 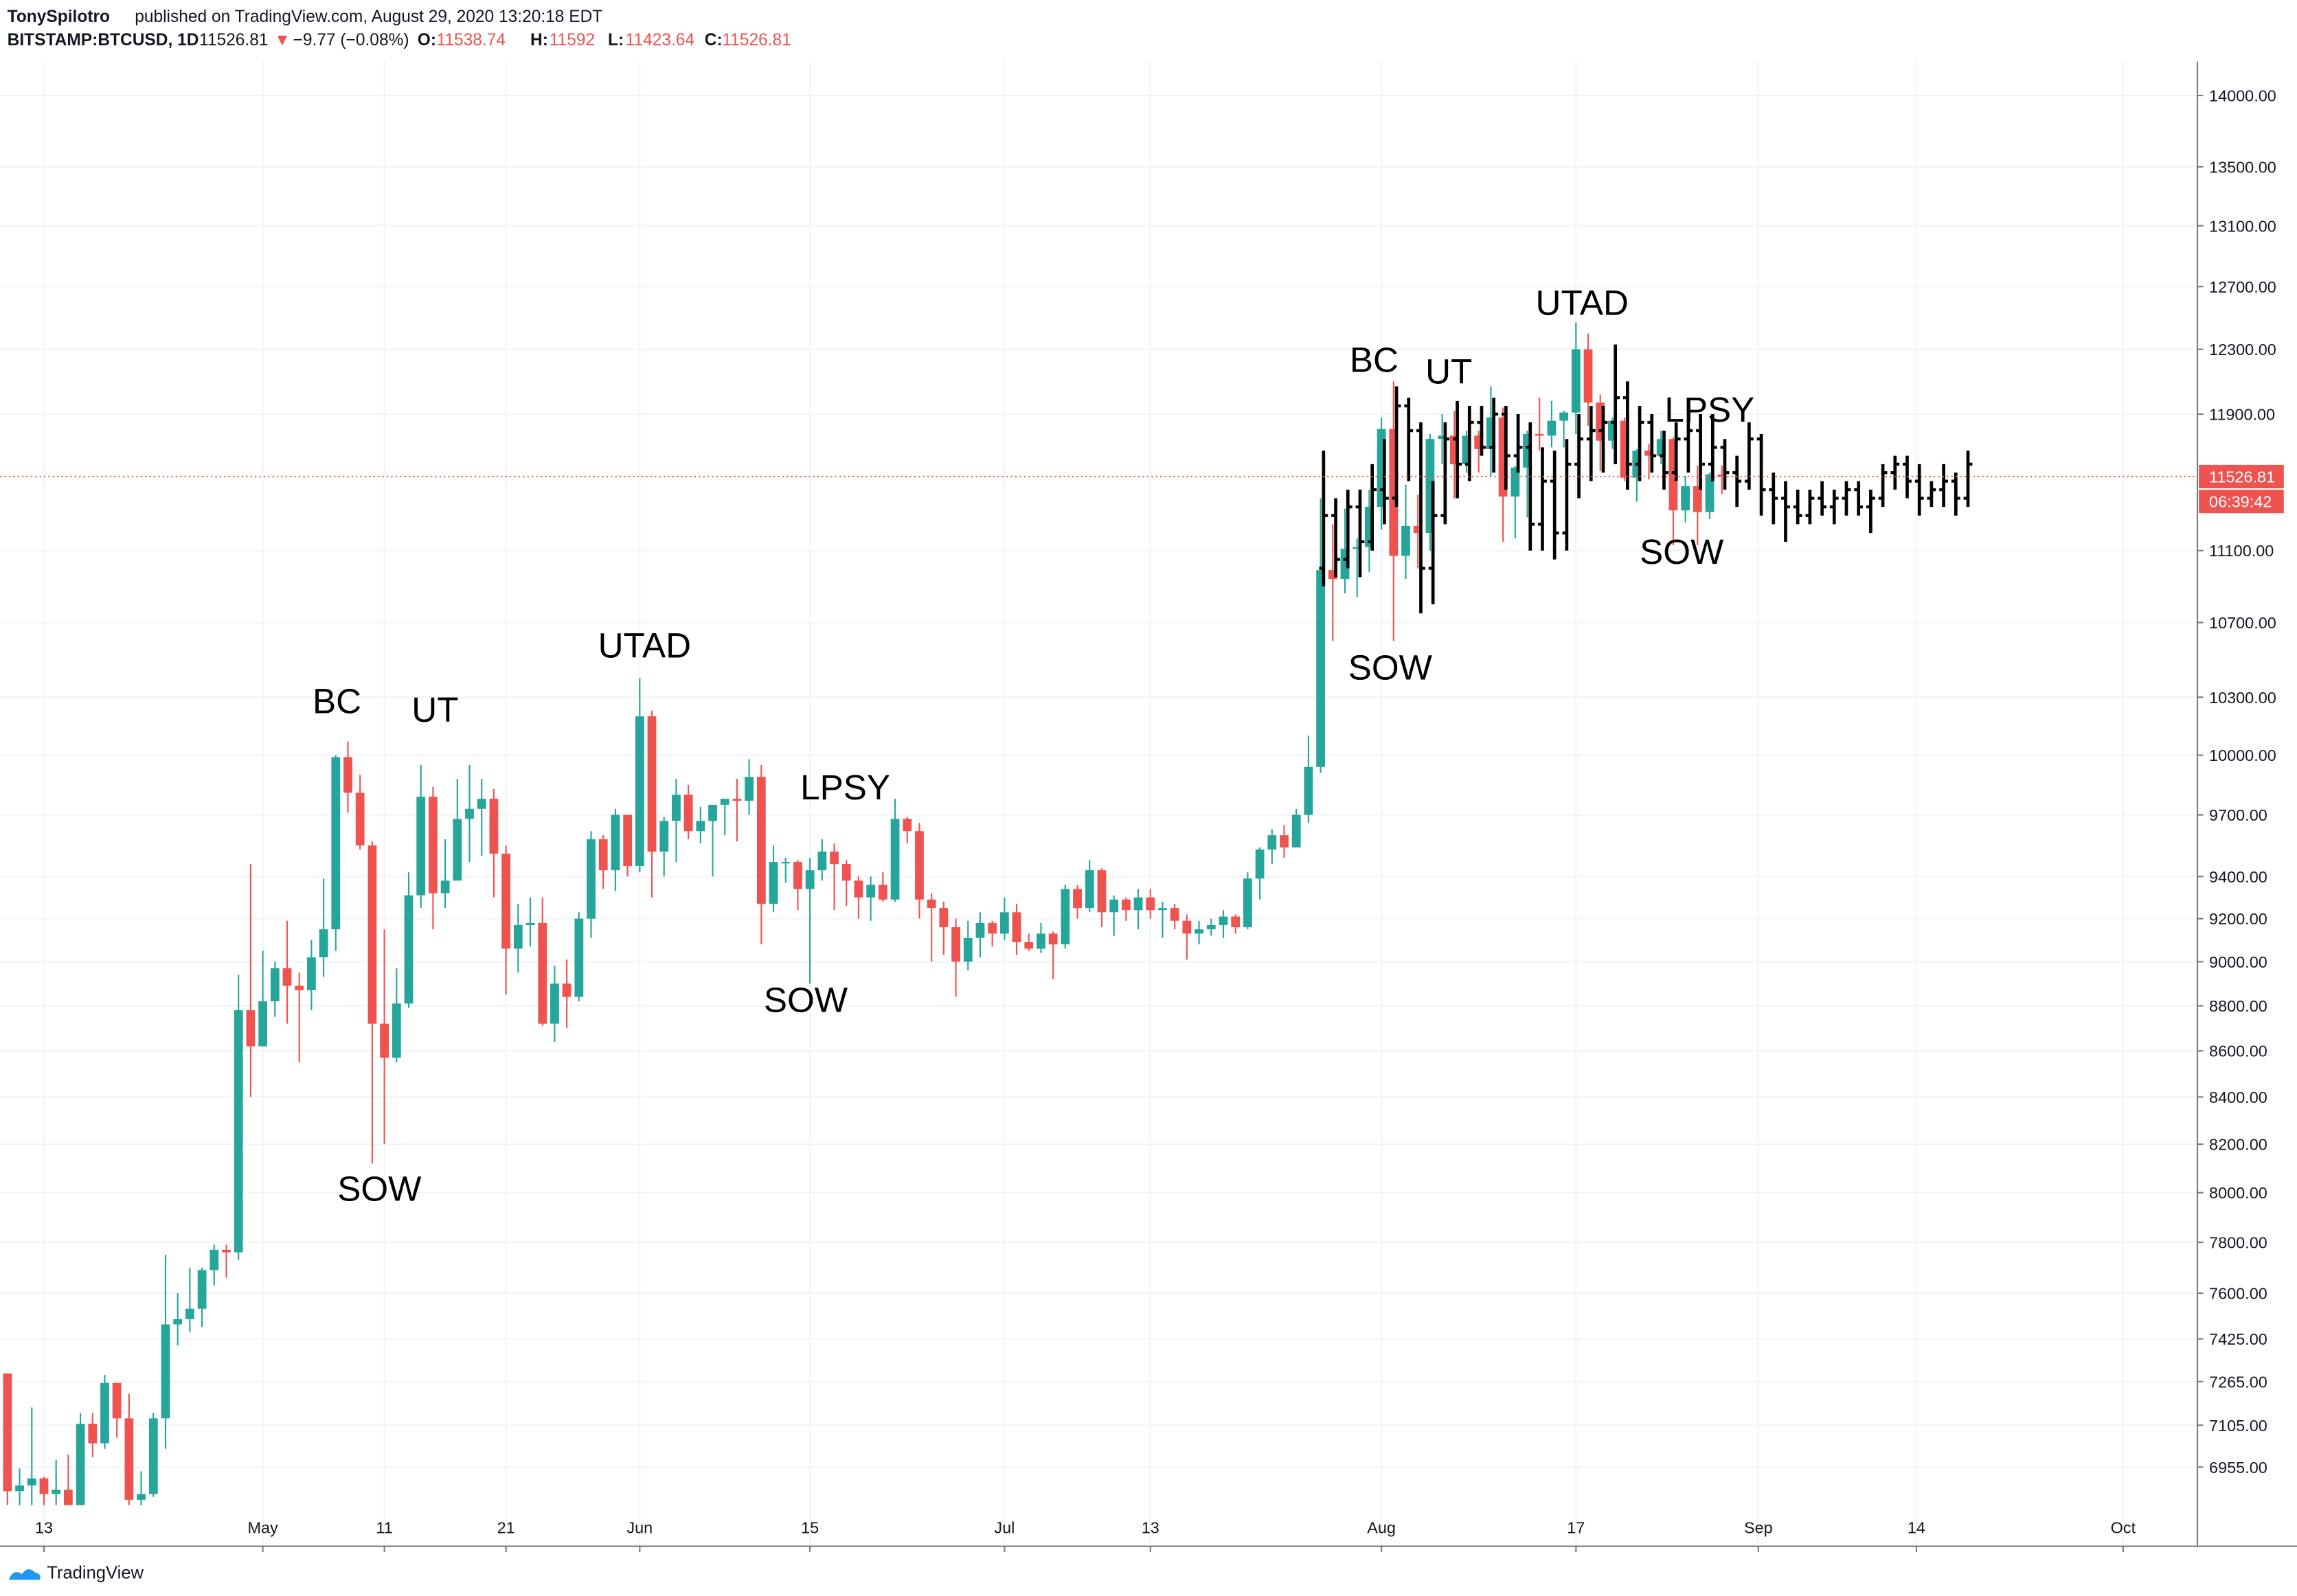 What do you see at coordinates (351, 40) in the screenshot?
I see `change: −9.77 (−0.08%)` at bounding box center [351, 40].